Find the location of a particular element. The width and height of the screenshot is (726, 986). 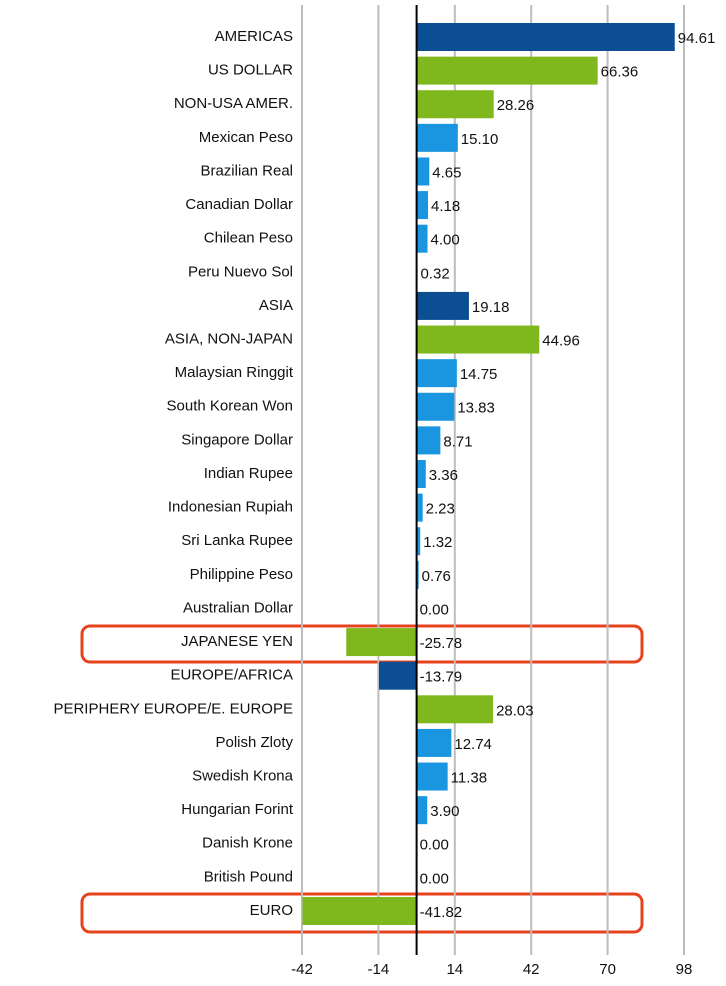

category-label: ASIA, NON-JAPAN is located at coordinates (229, 339).